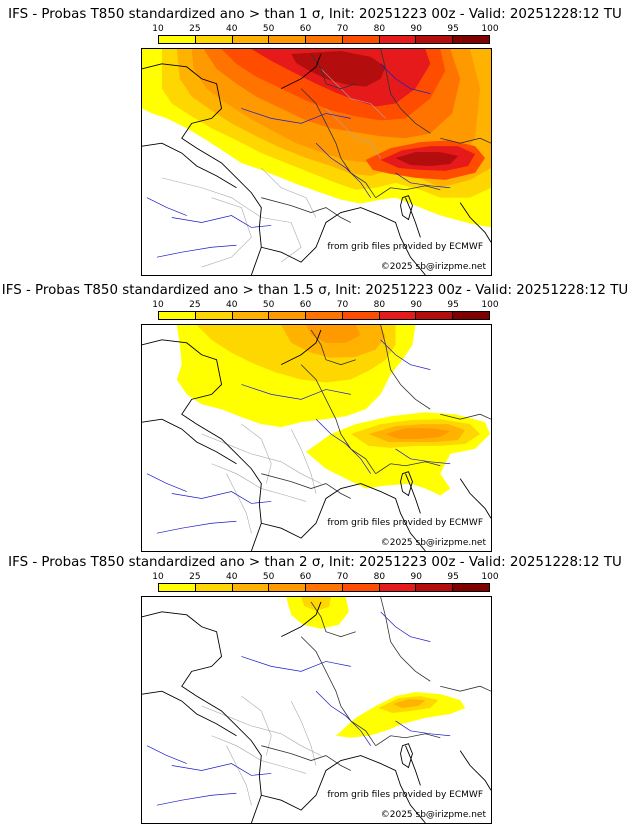 Image resolution: width=630 pixels, height=828 pixels. Describe the element at coordinates (405, 523) in the screenshot. I see `data-source-credit: from grib files provided by ECMWF` at that location.